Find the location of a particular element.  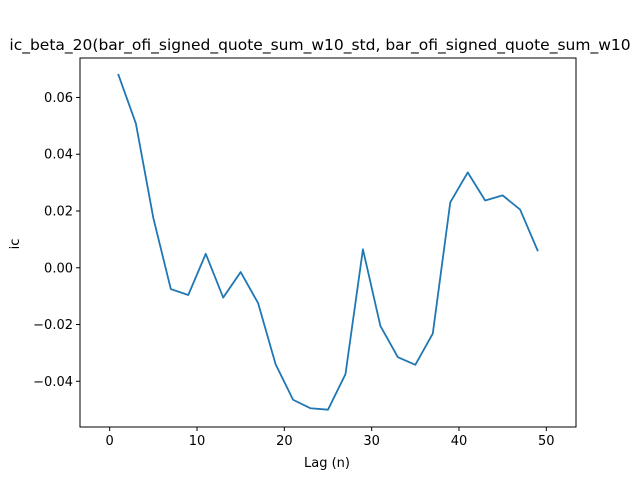

y-axis-label: ic is located at coordinates (15, 244).